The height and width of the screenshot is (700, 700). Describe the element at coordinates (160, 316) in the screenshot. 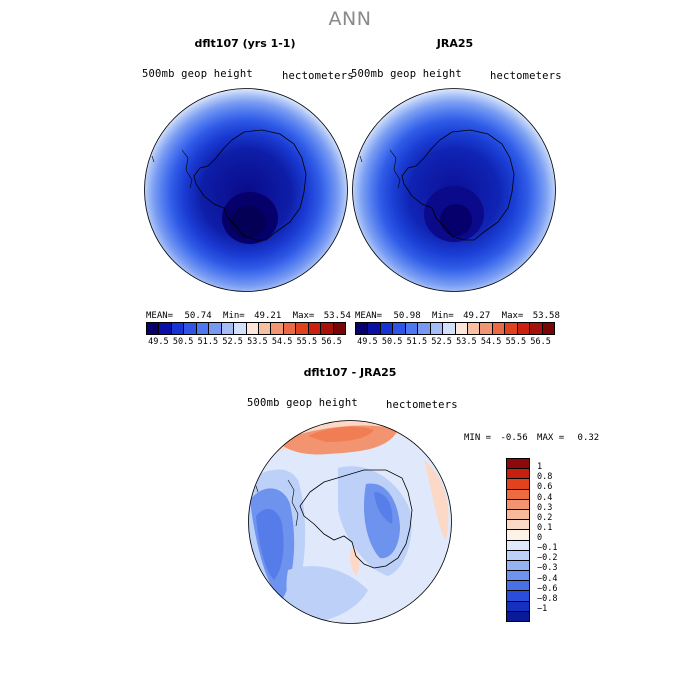

I see `left-mean-label: MEAN=` at that location.